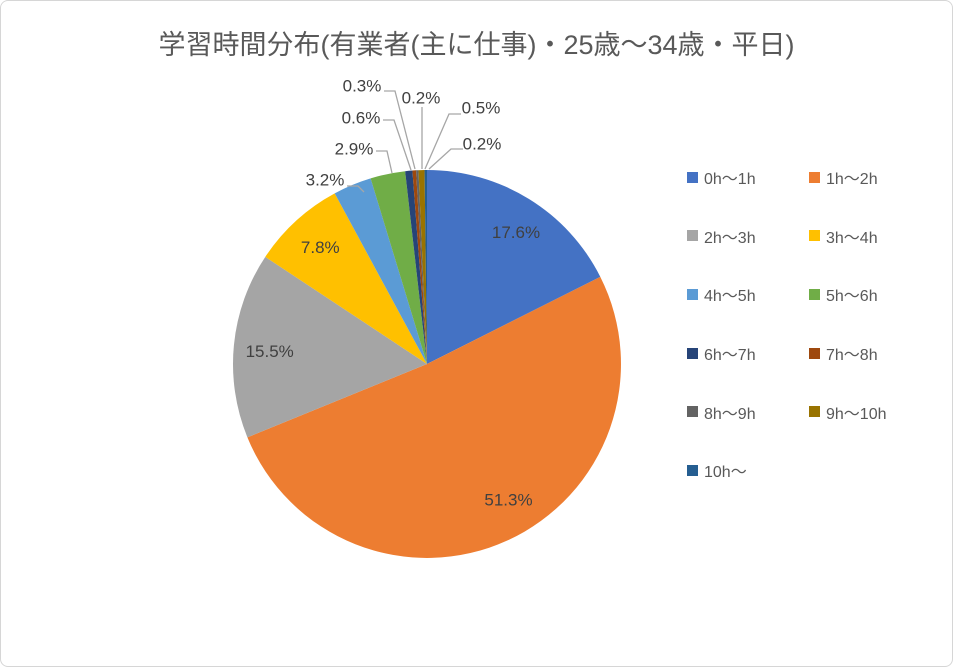  What do you see at coordinates (508, 499) in the screenshot?
I see `data-label: 51.3%` at bounding box center [508, 499].